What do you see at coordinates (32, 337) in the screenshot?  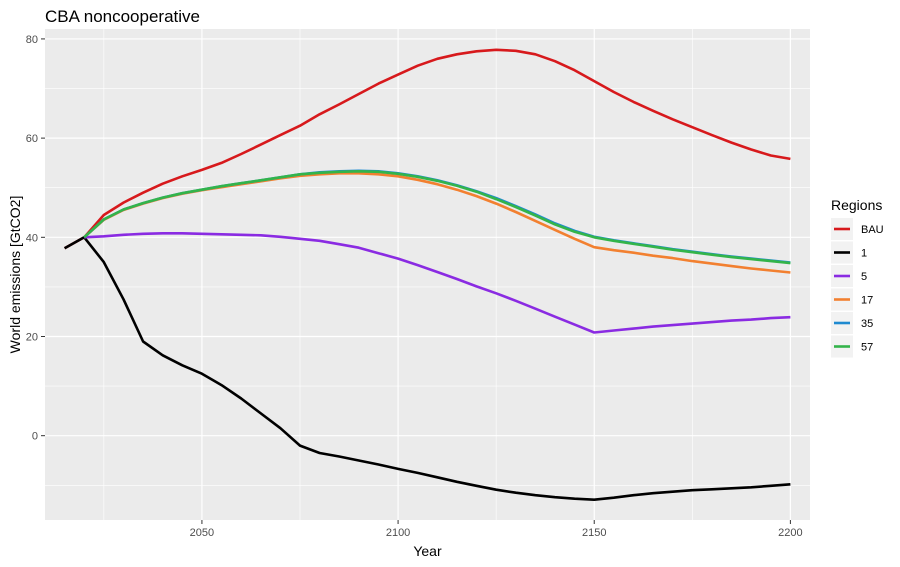 I see `y-tick-label: 20` at bounding box center [32, 337].